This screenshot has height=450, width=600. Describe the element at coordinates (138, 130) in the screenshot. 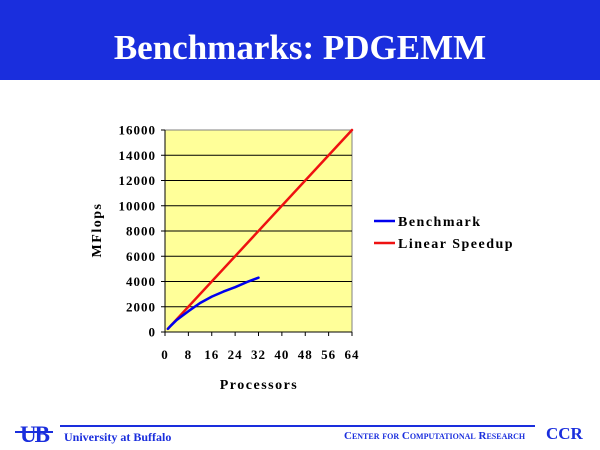

I see `y-tick-label: 16000` at that location.